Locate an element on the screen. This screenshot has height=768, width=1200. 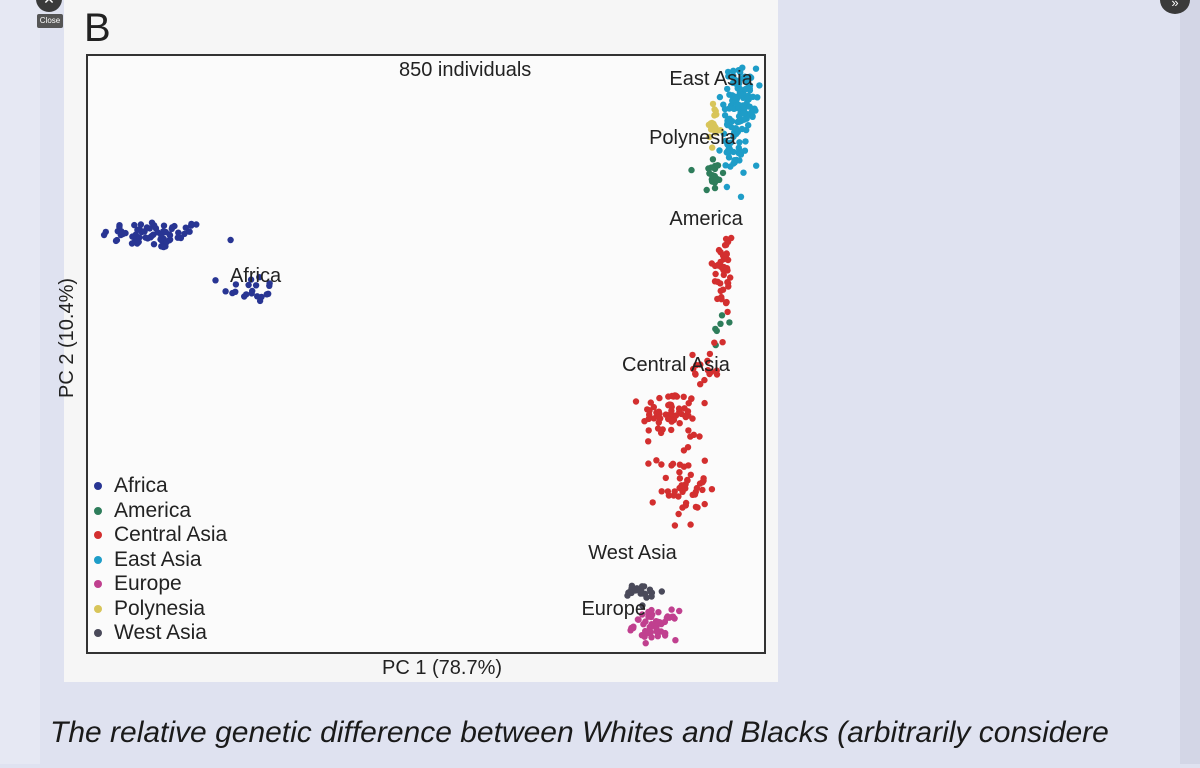
annotation-label: America is located at coordinates (706, 218).